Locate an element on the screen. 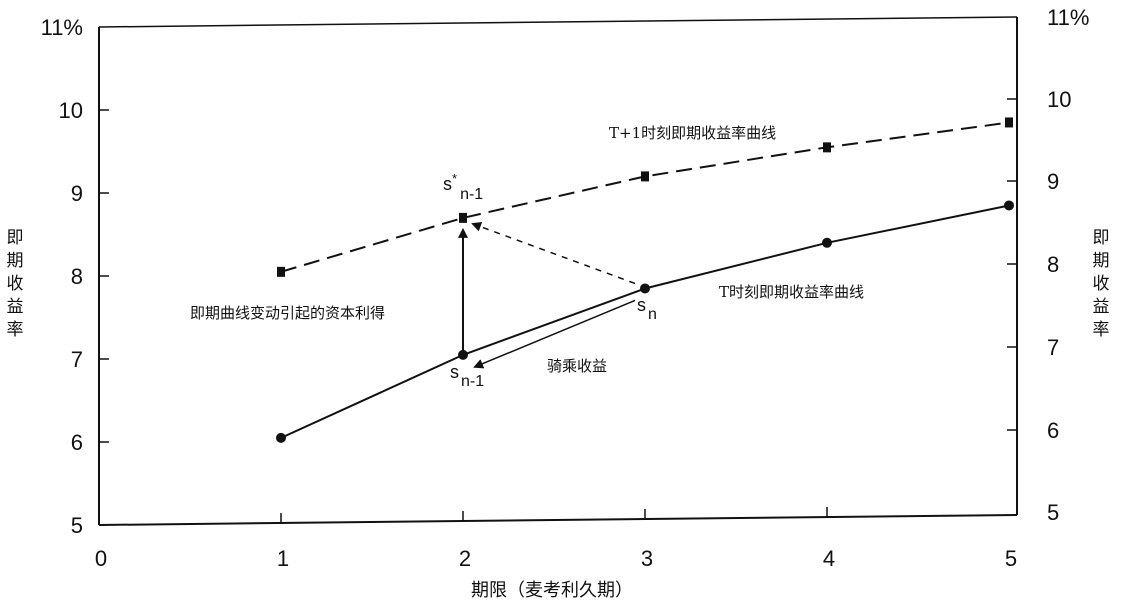  x-tick-labels: 0 1 2 3 4 5 is located at coordinates (556, 539).